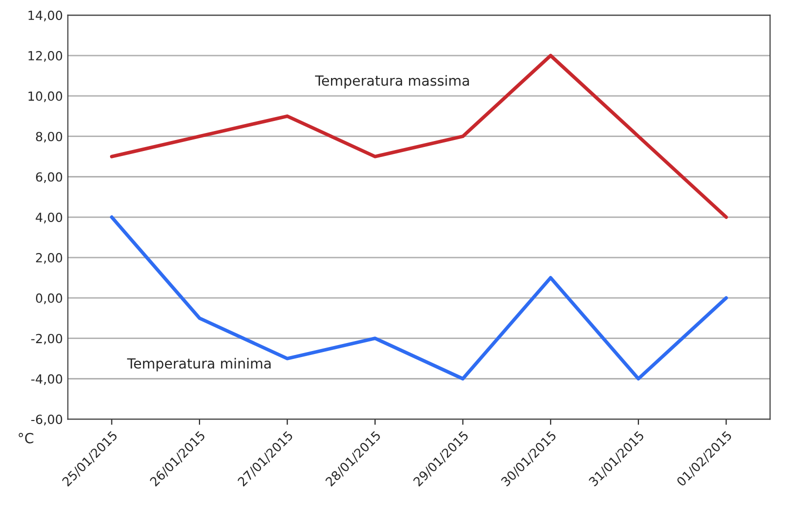  I want to click on y-tick-label: 10,00, so click(45, 96).